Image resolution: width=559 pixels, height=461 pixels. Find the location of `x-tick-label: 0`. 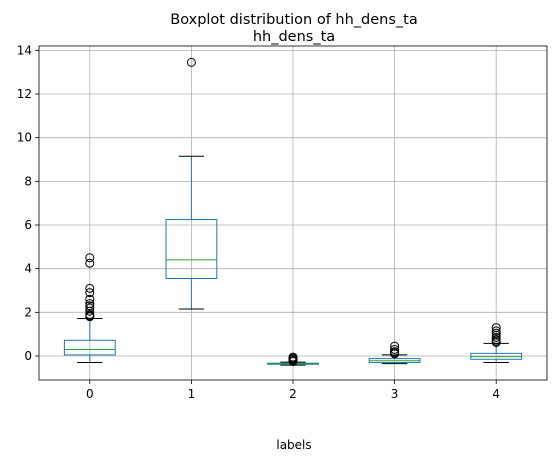

x-tick-label: 0 is located at coordinates (90, 394).